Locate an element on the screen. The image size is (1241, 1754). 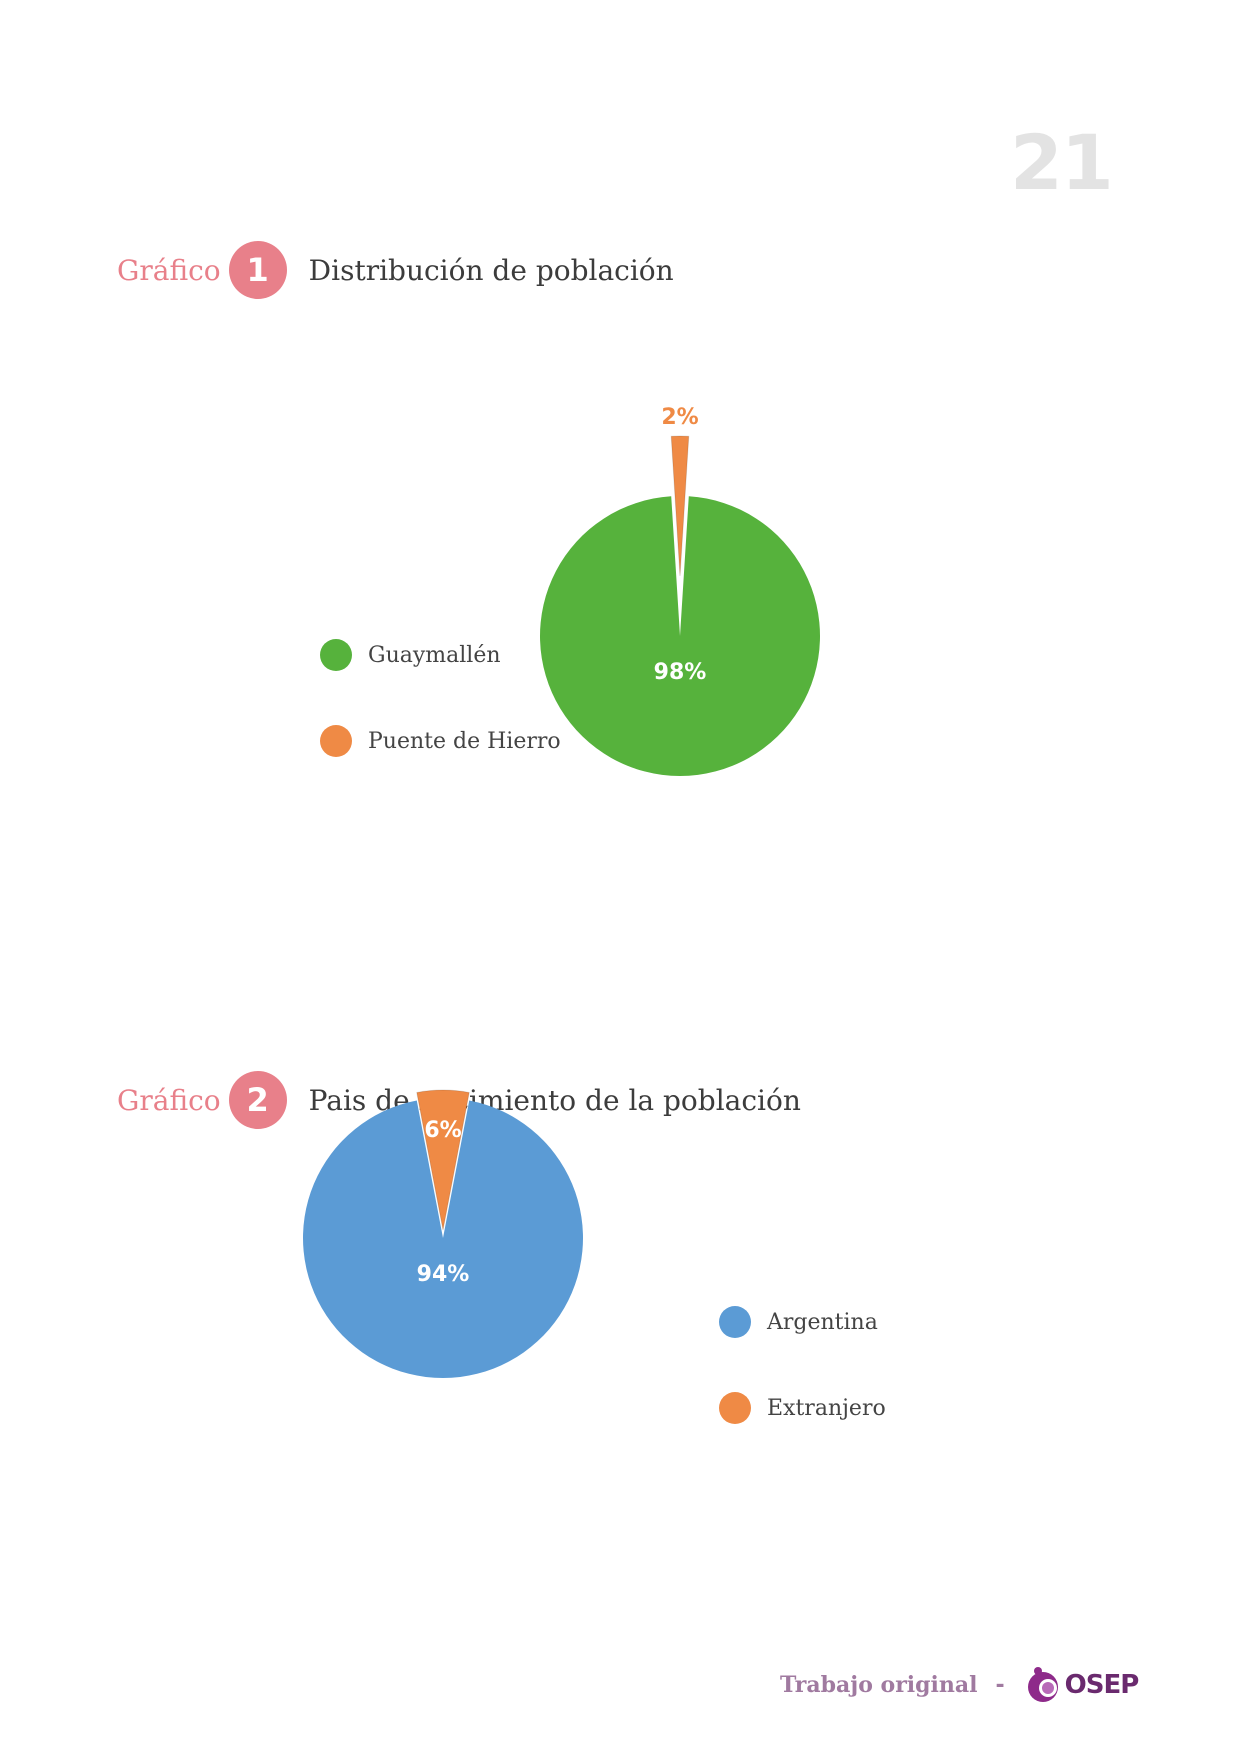
pie-slice-puente-de-hierro is located at coordinates (680, 506).